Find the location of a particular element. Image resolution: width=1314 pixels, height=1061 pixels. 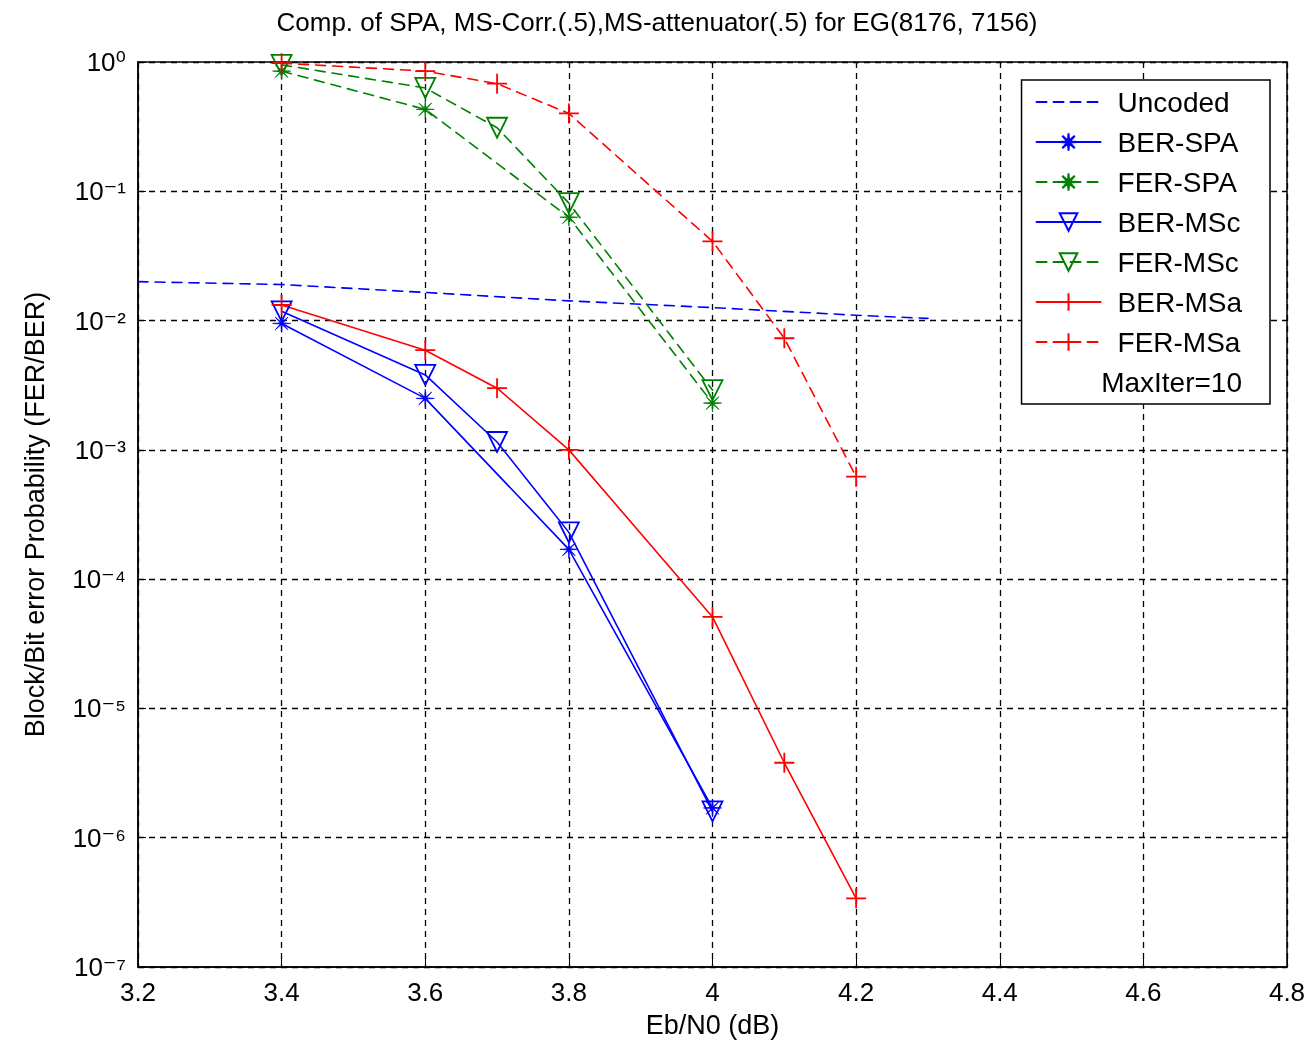

legend-label: BER-MSa is located at coordinates (1180, 302).